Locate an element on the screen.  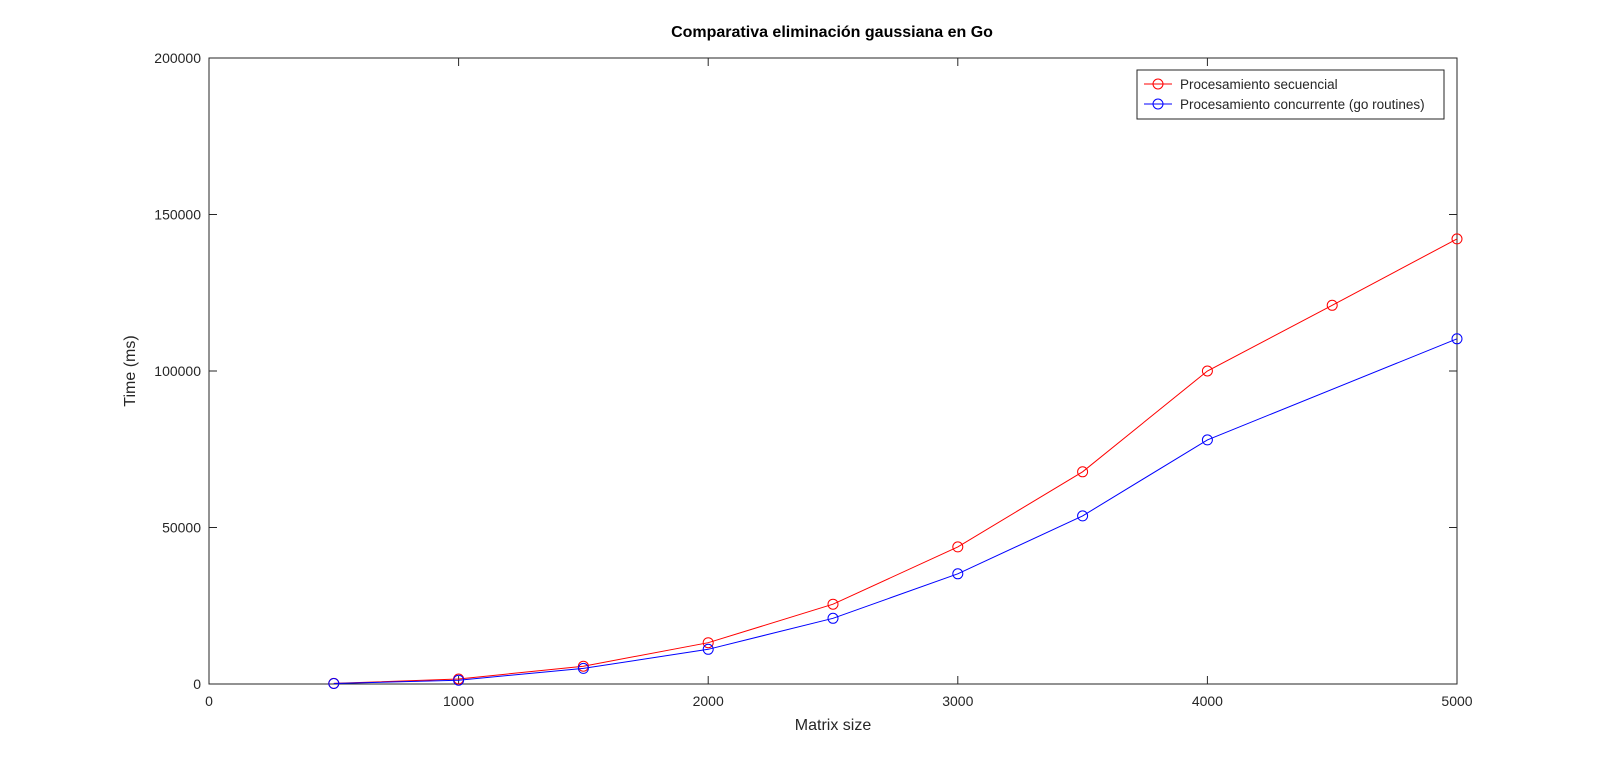
y-tick-label: 150000 is located at coordinates (177, 215).